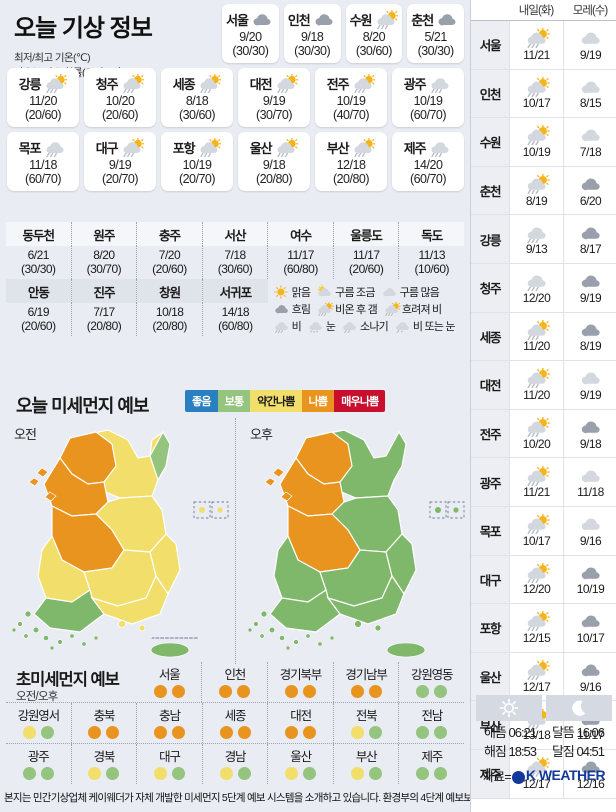 The height and width of the screenshot is (812, 616). What do you see at coordinates (235, 234) in the screenshot?
I see `minor-city-name-cell: 서산` at bounding box center [235, 234].